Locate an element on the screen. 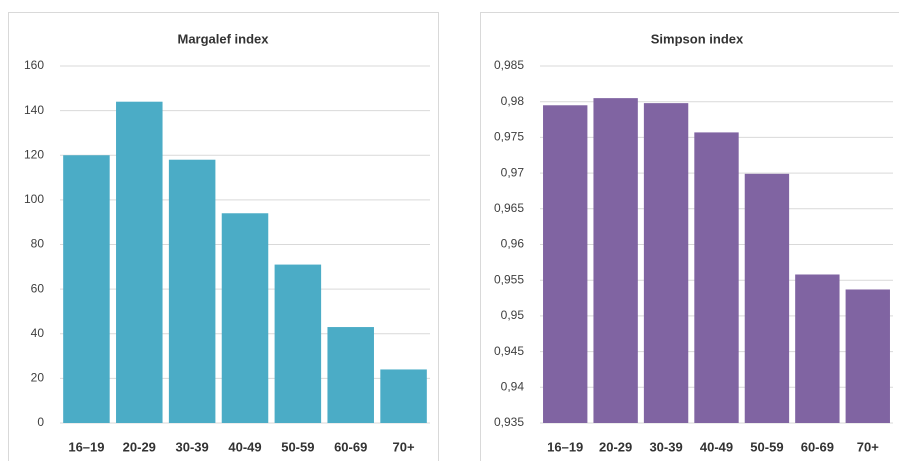 This screenshot has height=466, width=899. chart-title: Simpson index is located at coordinates (697, 38).